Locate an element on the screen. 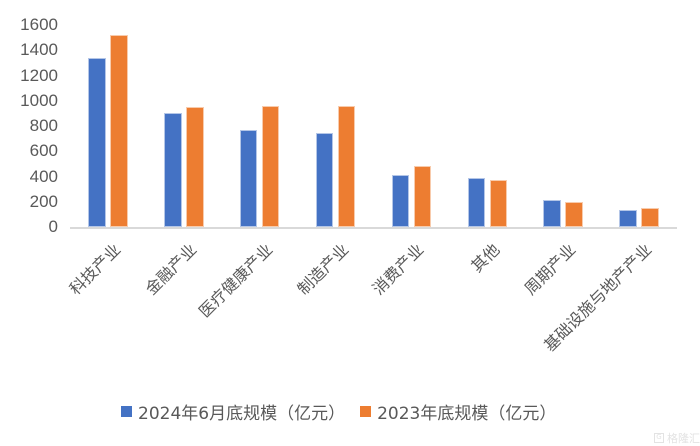 The image size is (700, 446). watermark: G 格隆汇 is located at coordinates (677, 438).